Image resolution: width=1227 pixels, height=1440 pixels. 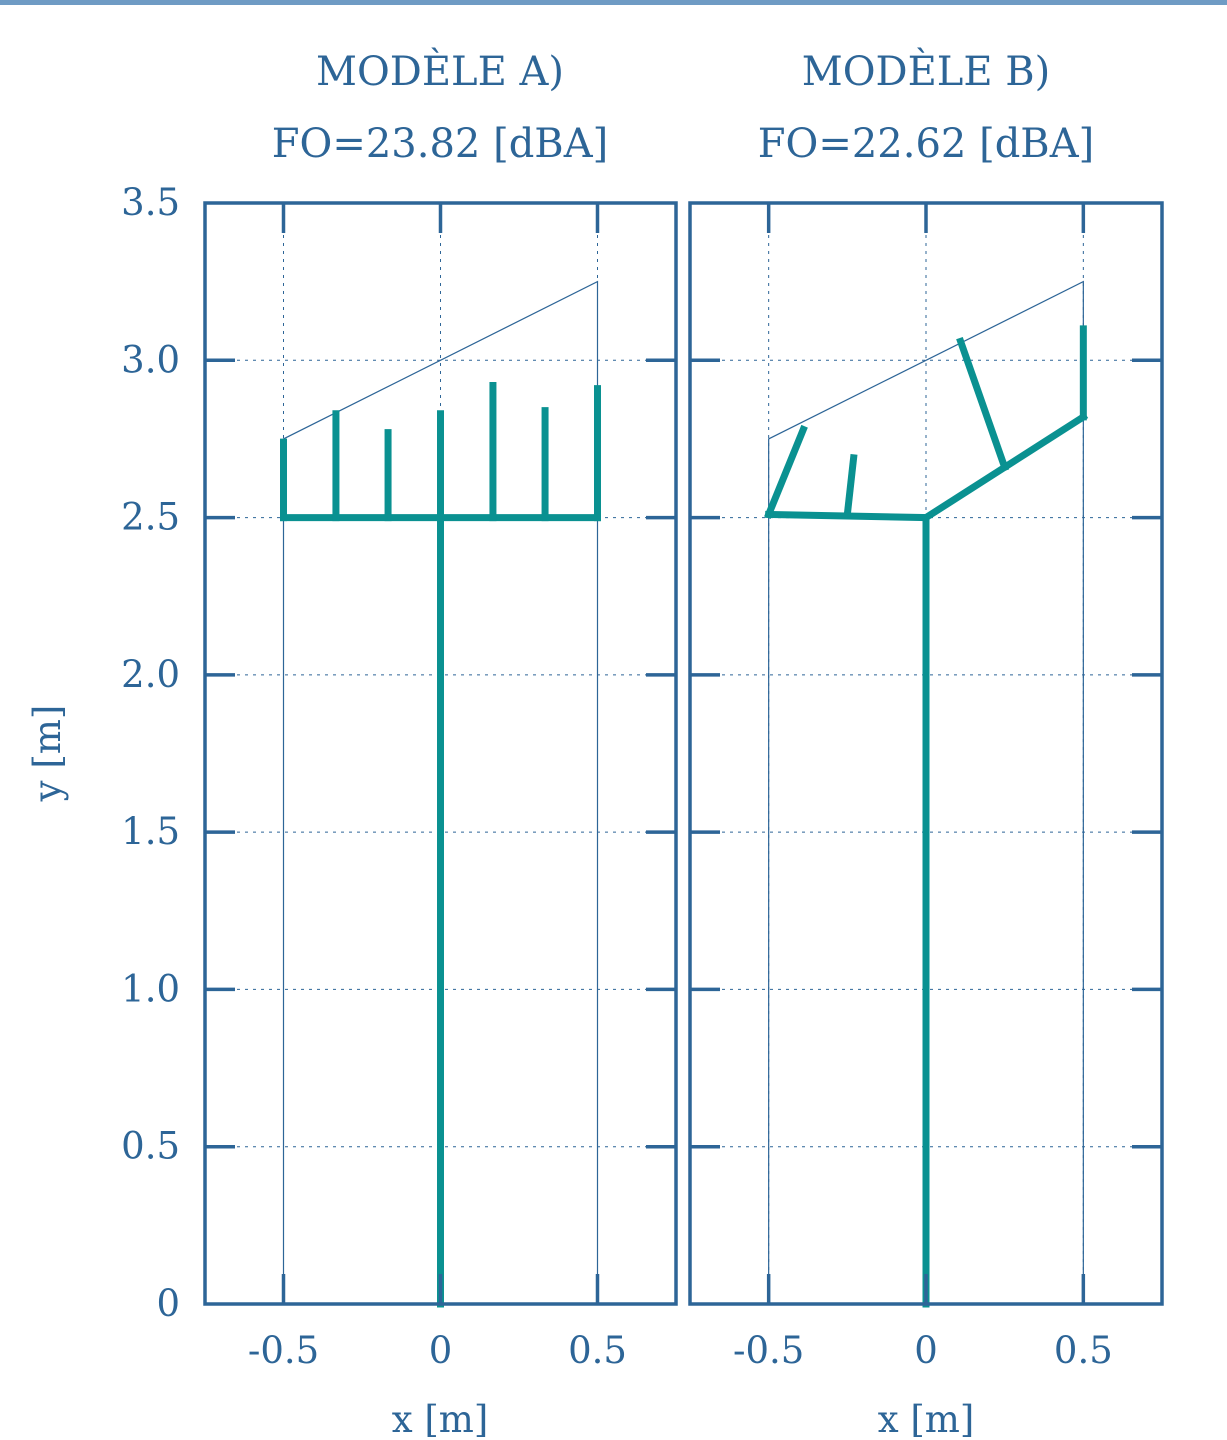 What do you see at coordinates (150, 517) in the screenshot?
I see `panel-a-ytick-label-5: 2.5` at bounding box center [150, 517].